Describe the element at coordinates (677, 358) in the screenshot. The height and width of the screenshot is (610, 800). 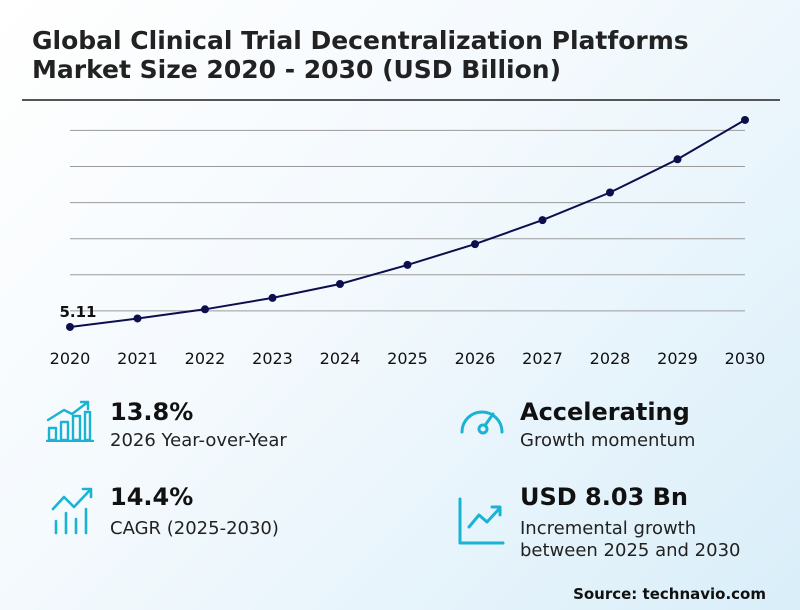
I see `x-tick-label: 2029` at that location.